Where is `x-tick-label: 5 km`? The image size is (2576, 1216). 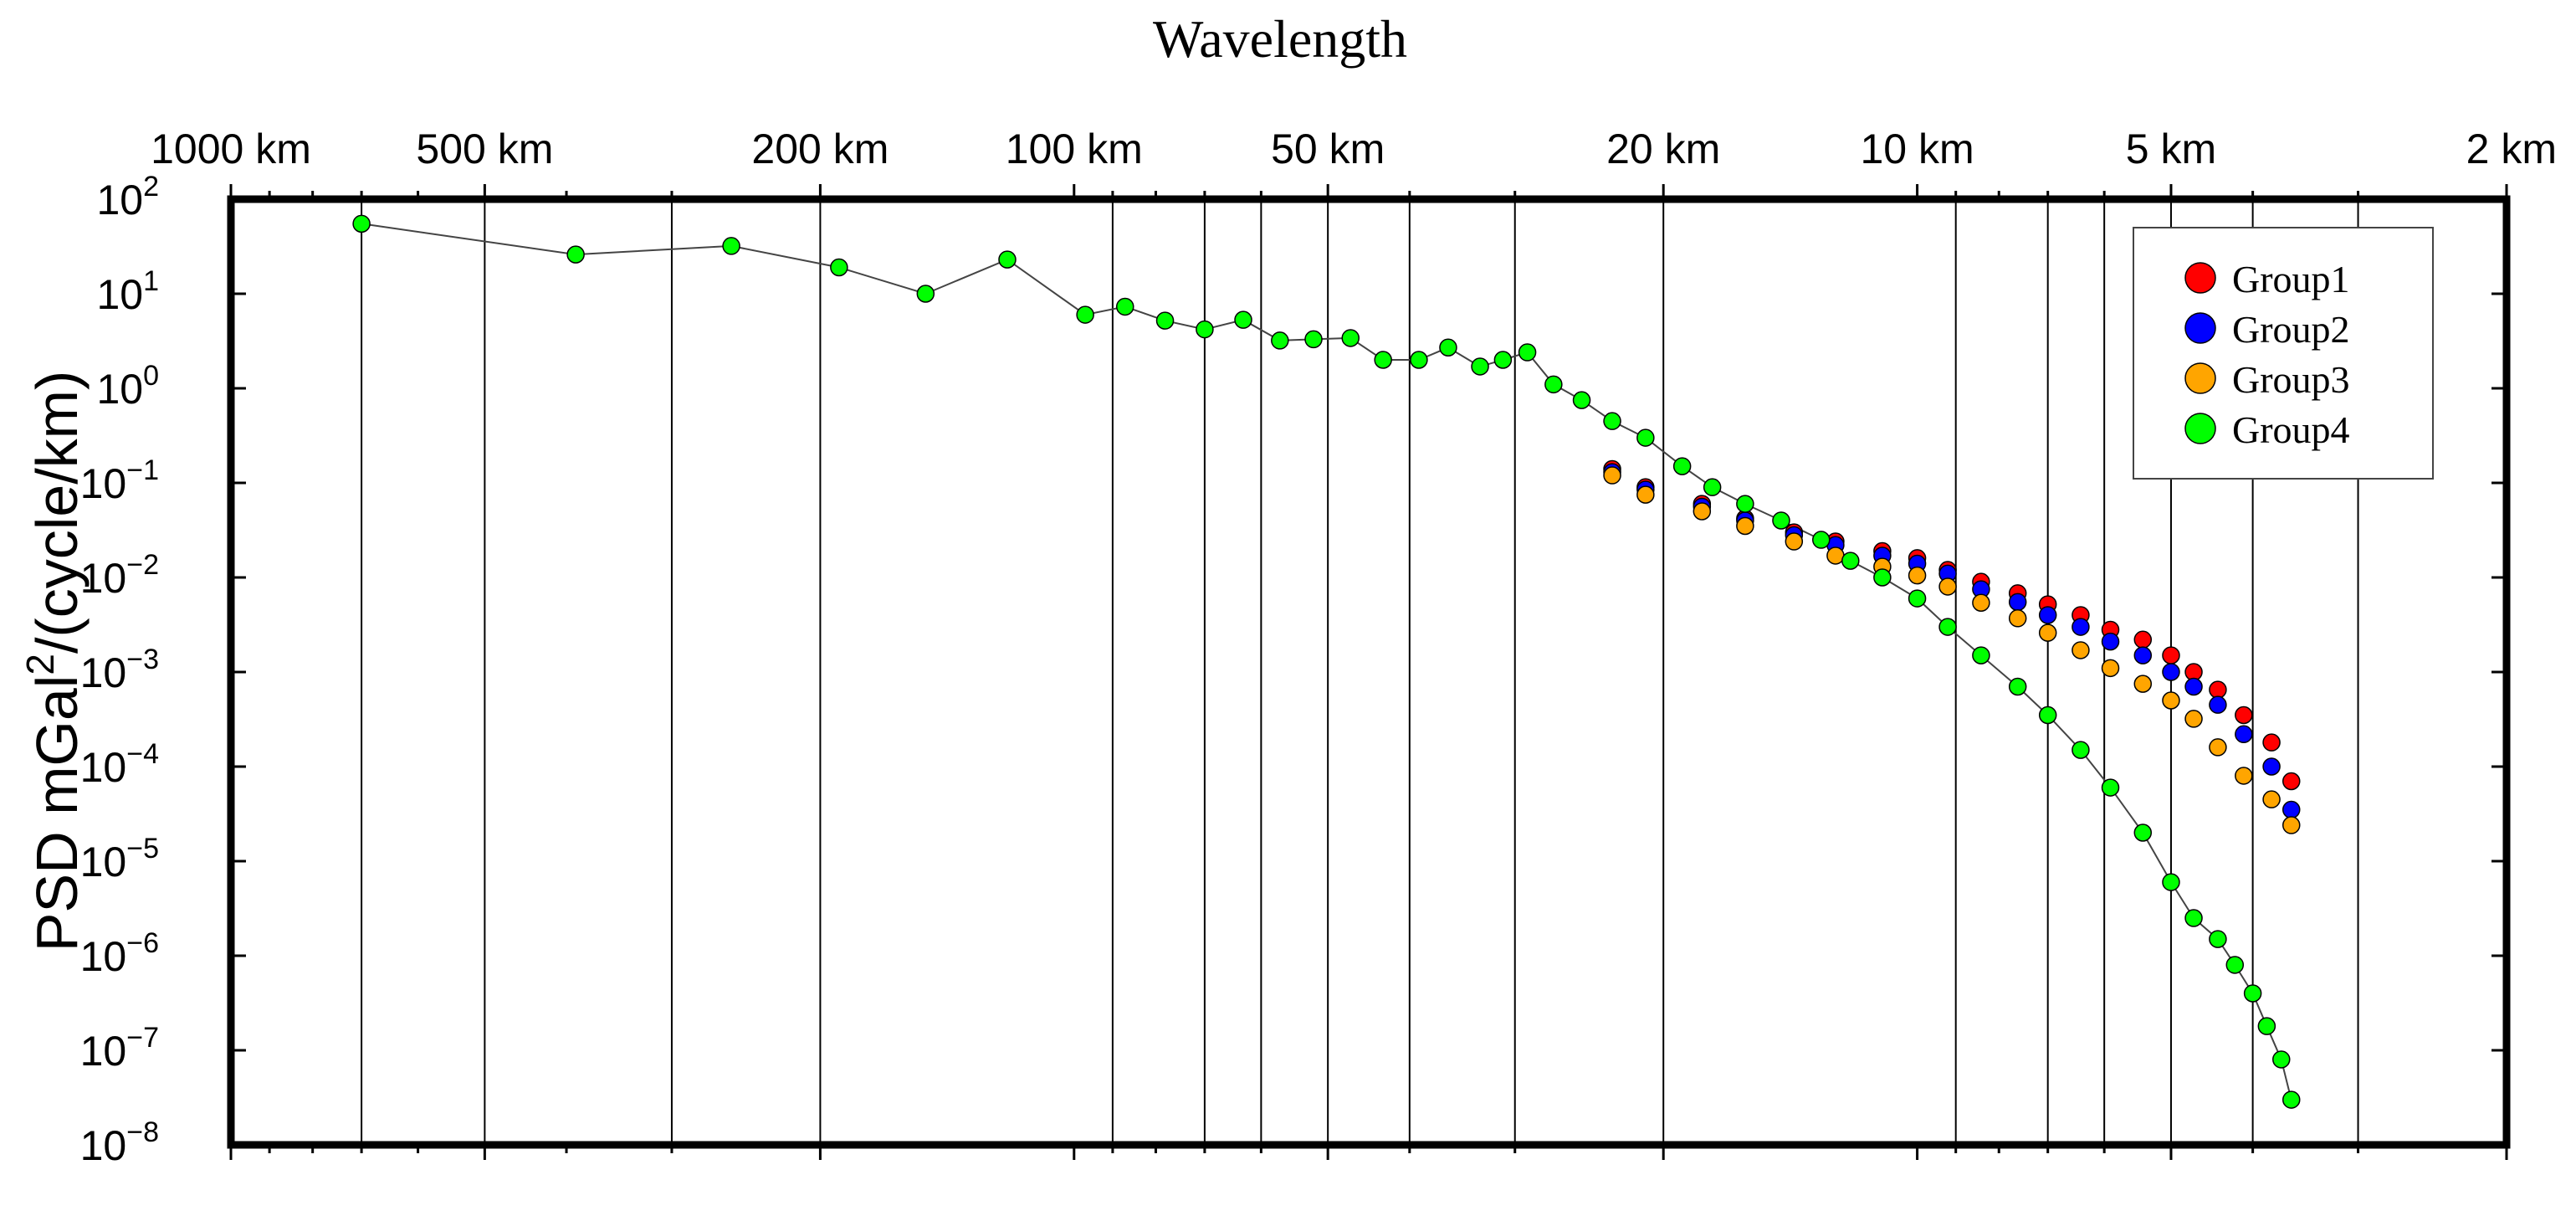 x-tick-label: 5 km is located at coordinates (2171, 149).